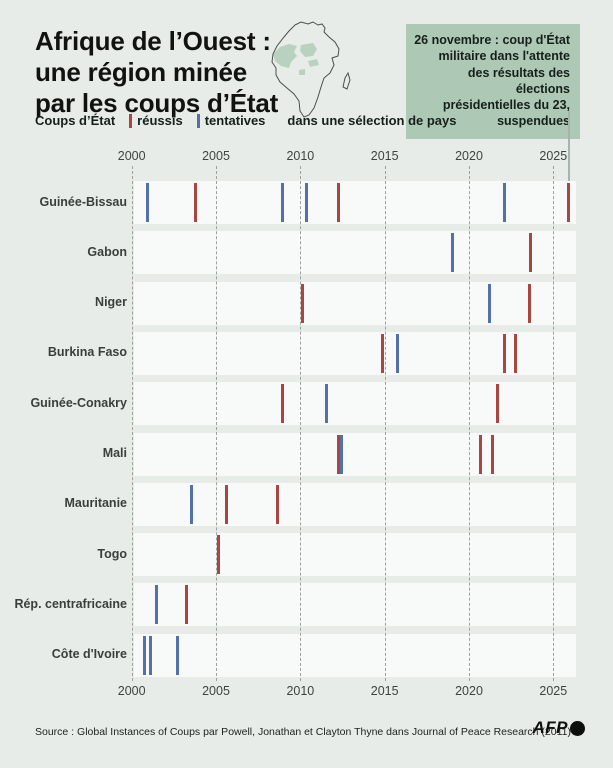 Image resolution: width=613 pixels, height=768 pixels. I want to click on gridline-2015, so click(385, 423).